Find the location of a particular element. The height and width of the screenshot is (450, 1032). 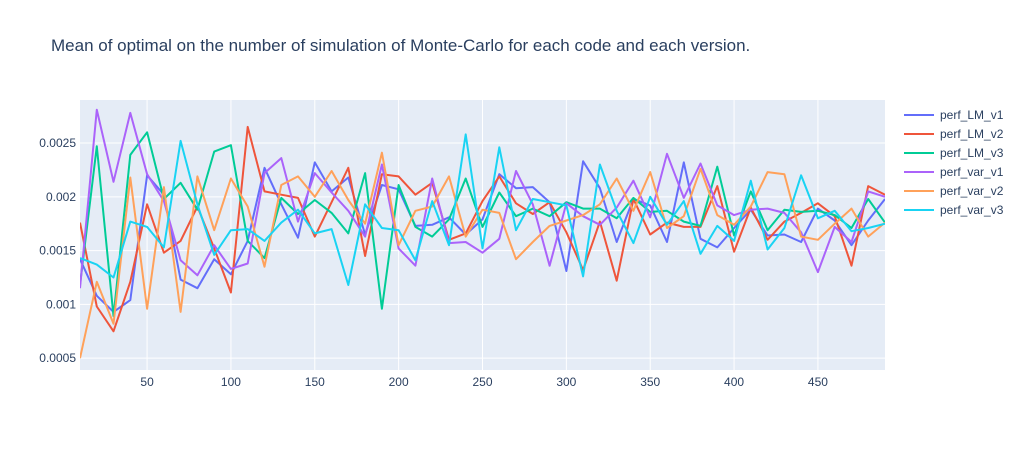

legend-item-perf-LM-v3: perf_LM_v3 is located at coordinates (954, 153).